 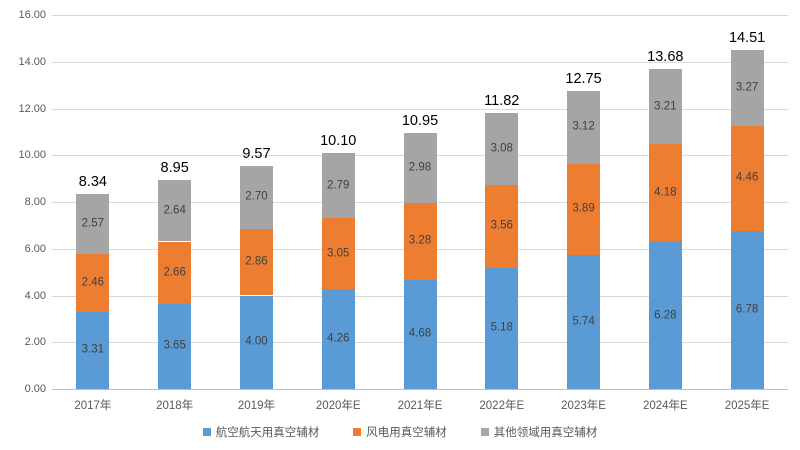 I want to click on legend-item: 其他领域用真空辅材, so click(x=539, y=432).